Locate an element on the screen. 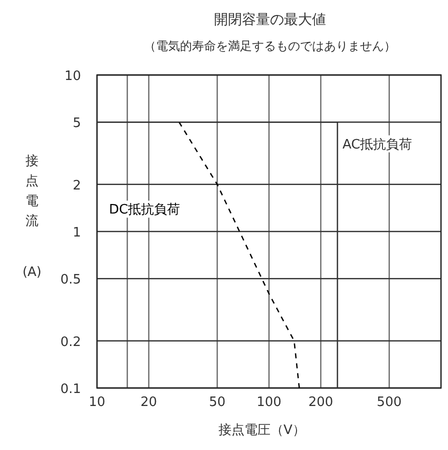 This screenshot has width=448, height=450. ytick: 0.5 is located at coordinates (70, 280).